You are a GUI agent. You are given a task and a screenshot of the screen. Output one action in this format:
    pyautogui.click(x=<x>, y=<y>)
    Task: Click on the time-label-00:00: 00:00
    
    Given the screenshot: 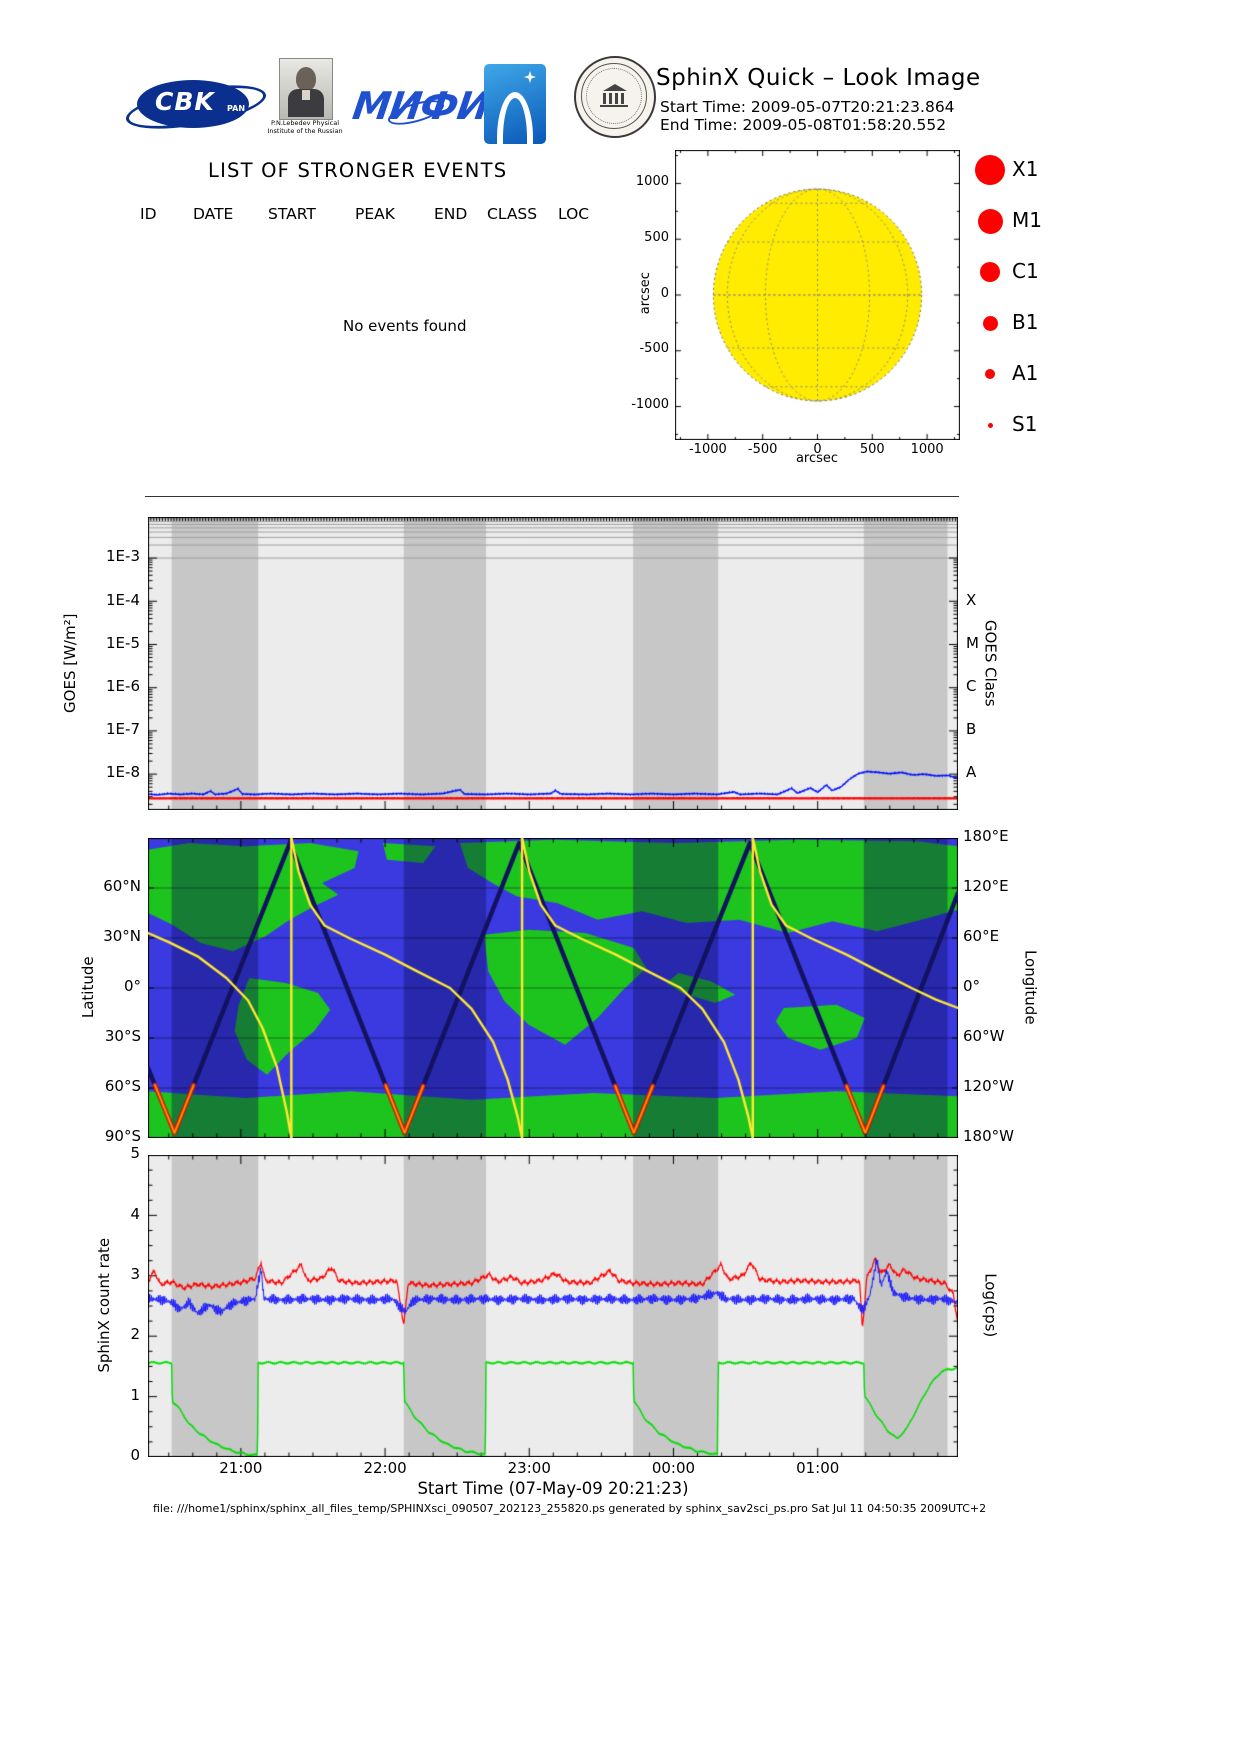 What is the action you would take?
    pyautogui.click(x=673, y=1468)
    